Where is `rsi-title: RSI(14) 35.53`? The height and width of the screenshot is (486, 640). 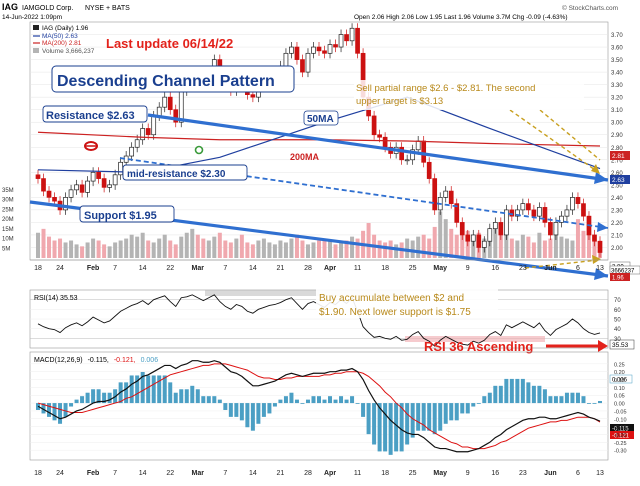
rsi-title: RSI(14) 35.53 is located at coordinates (56, 298).